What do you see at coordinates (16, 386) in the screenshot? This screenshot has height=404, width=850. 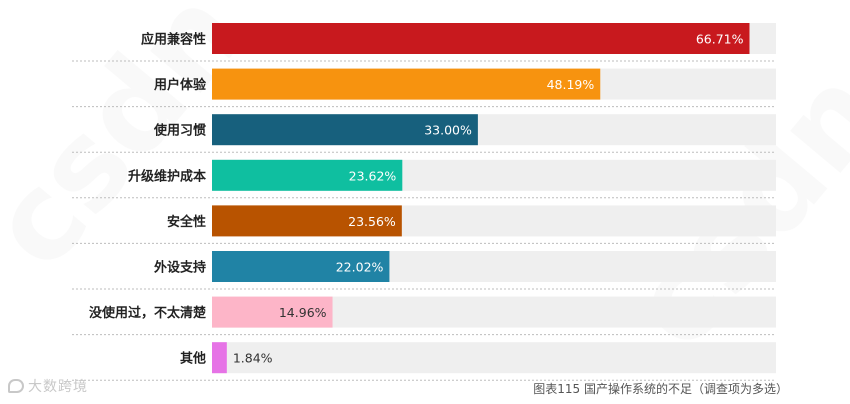 I see `logo-icon` at bounding box center [16, 386].